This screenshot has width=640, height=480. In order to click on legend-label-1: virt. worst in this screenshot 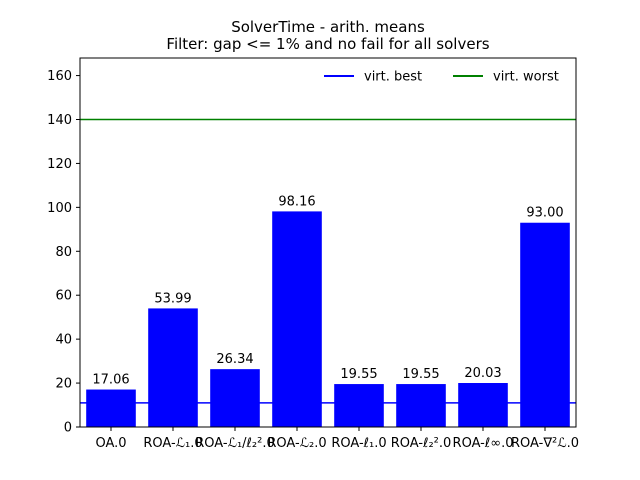, I will do `click(526, 77)`.